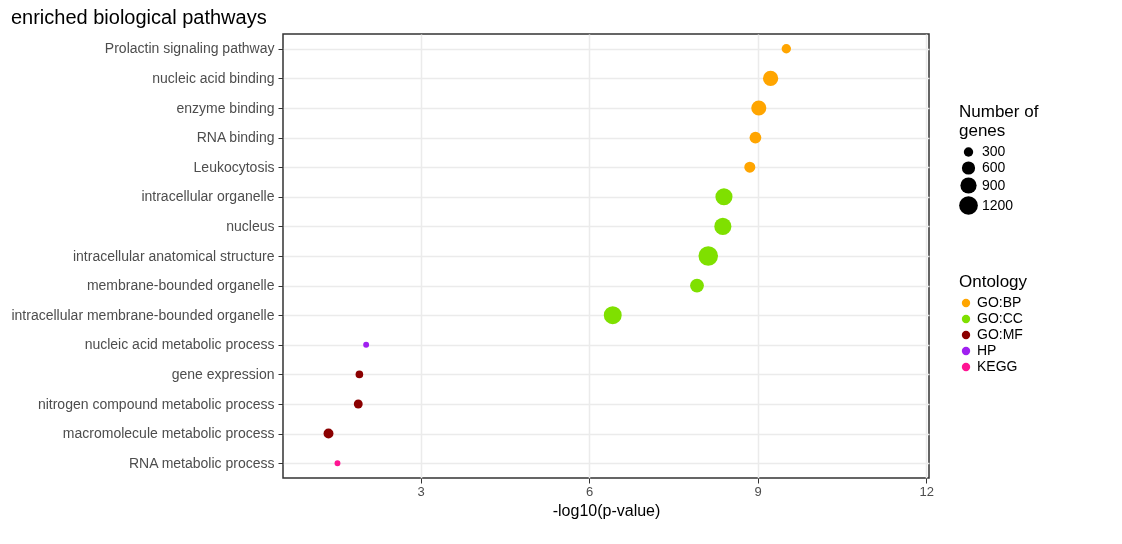 The height and width of the screenshot is (544, 1122). I want to click on x-axis-title: -log10(p-value), so click(606, 510).